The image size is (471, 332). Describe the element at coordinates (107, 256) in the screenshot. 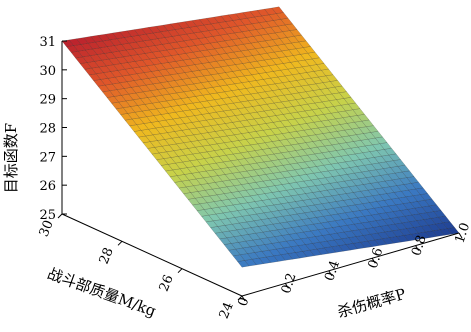

I see `y-tick-label: 28` at that location.